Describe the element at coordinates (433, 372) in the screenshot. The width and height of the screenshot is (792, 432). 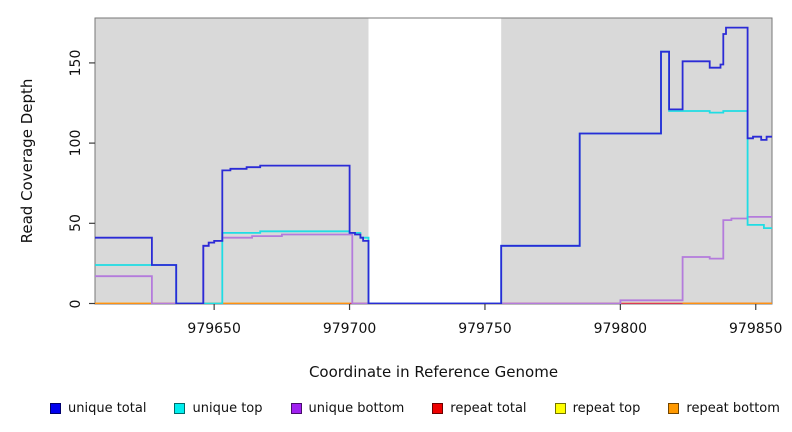
I see `x-axis-title: Coordinate in Reference Genome` at that location.